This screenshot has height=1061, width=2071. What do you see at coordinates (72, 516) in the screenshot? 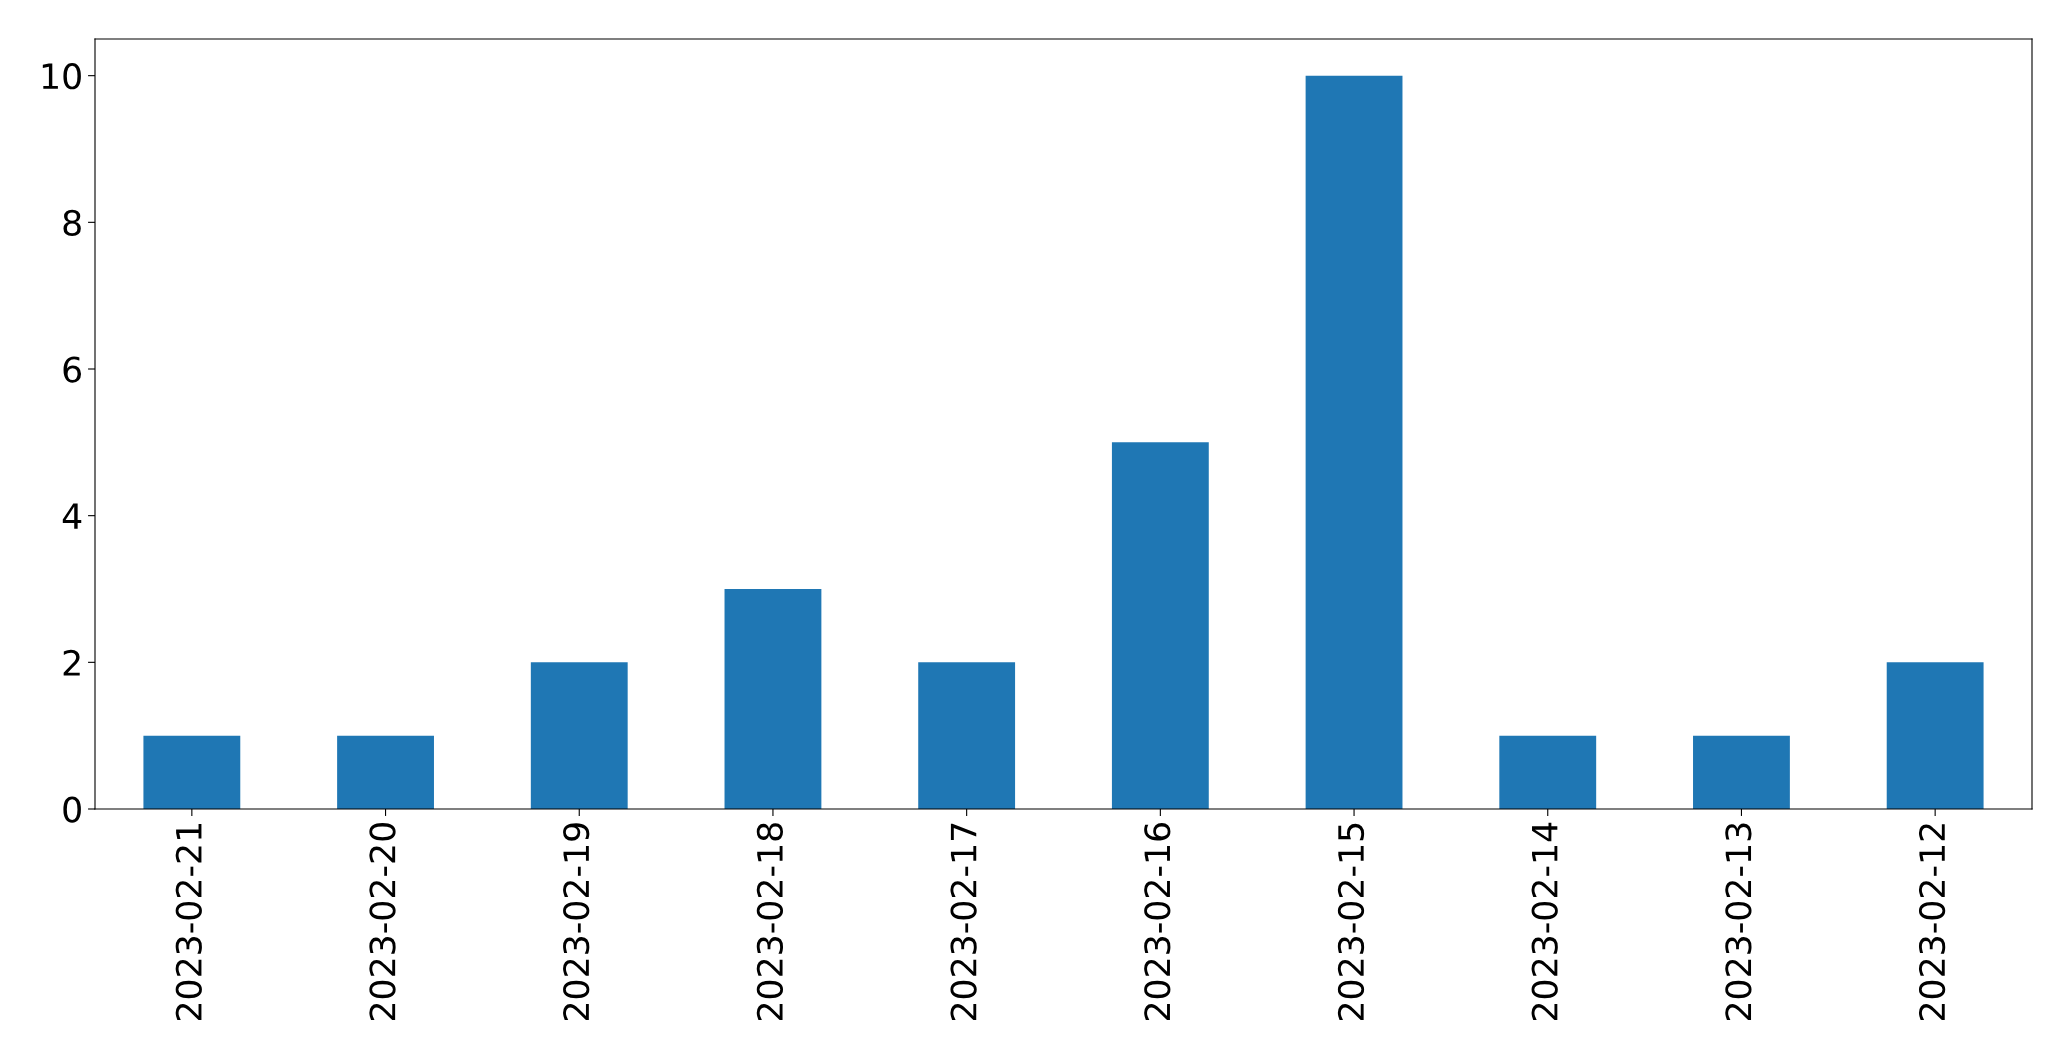
I see `y-tick-label: 4` at bounding box center [72, 516].